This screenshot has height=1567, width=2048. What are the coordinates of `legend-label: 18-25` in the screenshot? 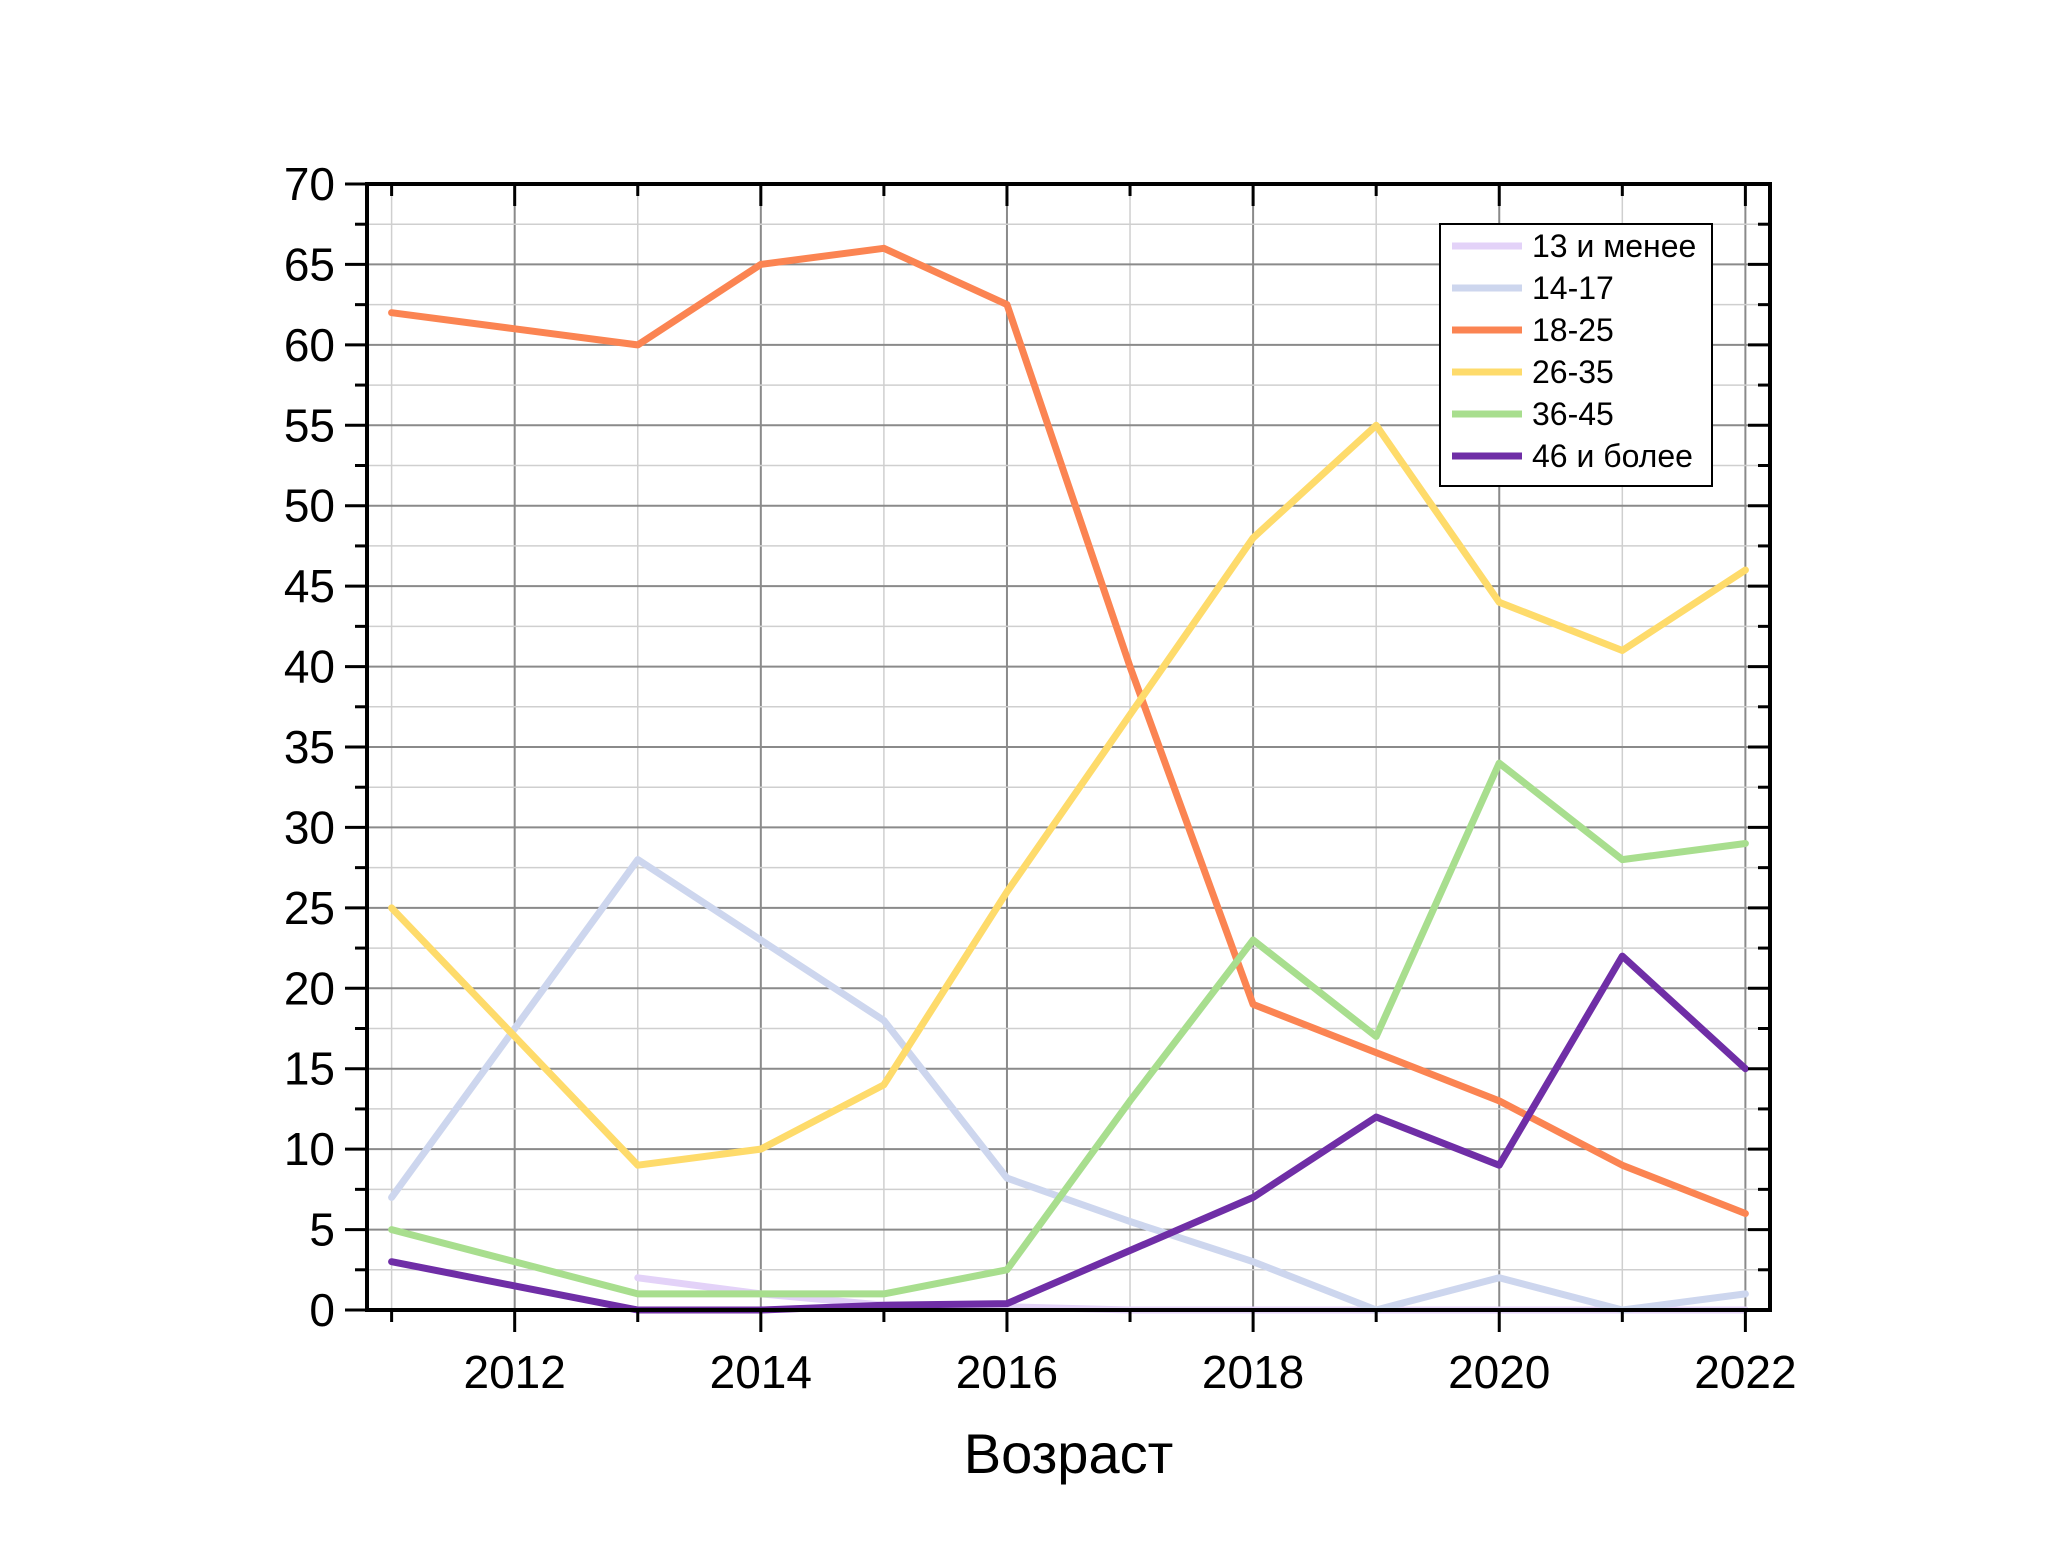 It's located at (1573, 330).